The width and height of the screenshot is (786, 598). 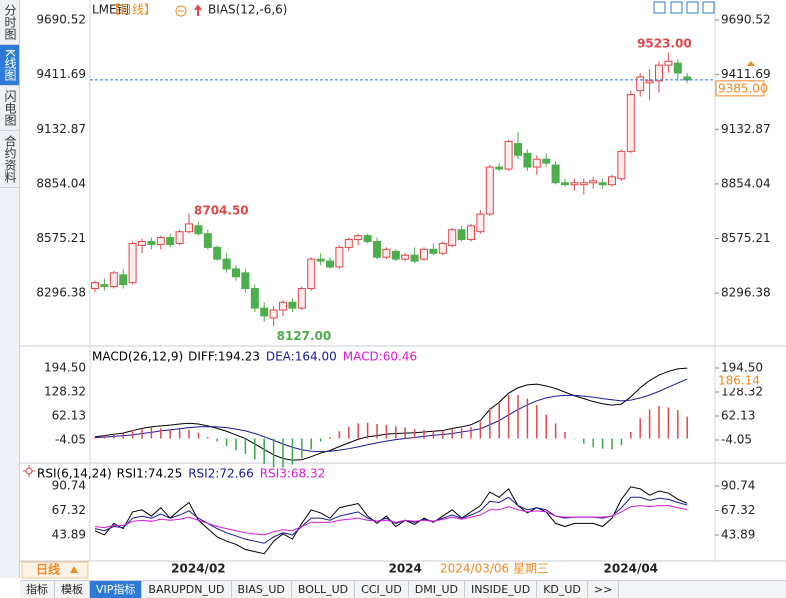 What do you see at coordinates (198, 10) in the screenshot?
I see `arrow-icon` at bounding box center [198, 10].